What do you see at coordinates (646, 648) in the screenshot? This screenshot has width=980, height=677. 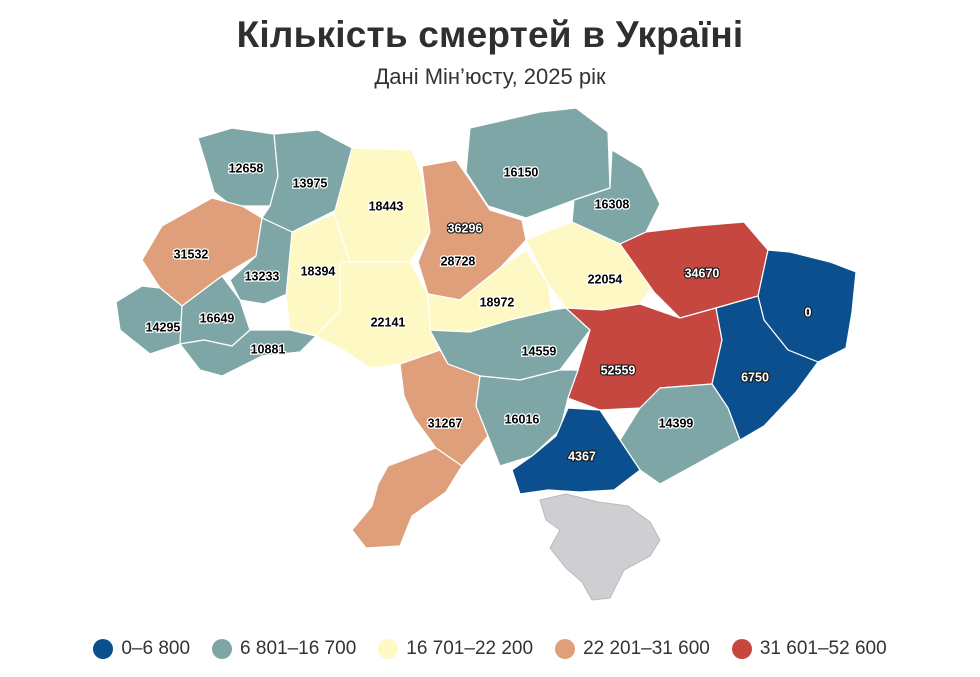 I see `legend-label-bin-4: 22 201–31 600` at bounding box center [646, 648].